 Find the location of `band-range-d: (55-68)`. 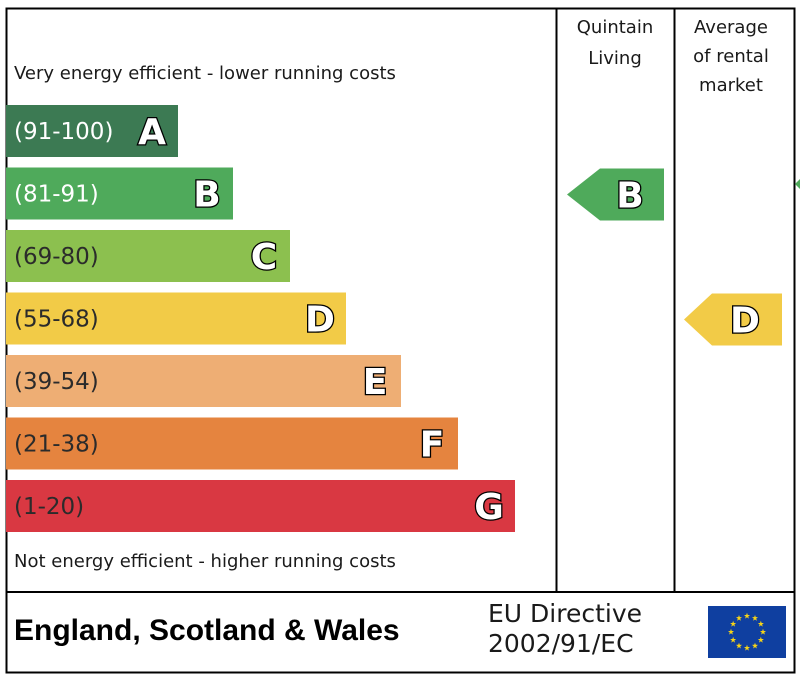

band-range-d: (55-68) is located at coordinates (56, 320).